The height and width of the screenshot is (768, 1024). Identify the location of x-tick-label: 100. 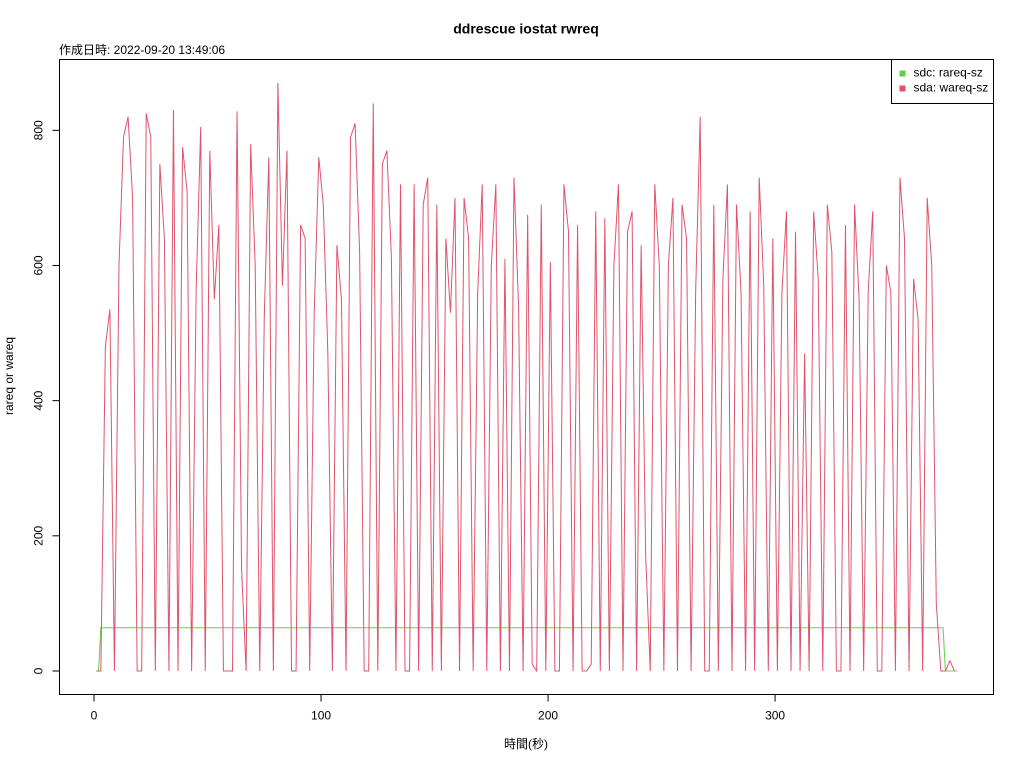
(321, 716).